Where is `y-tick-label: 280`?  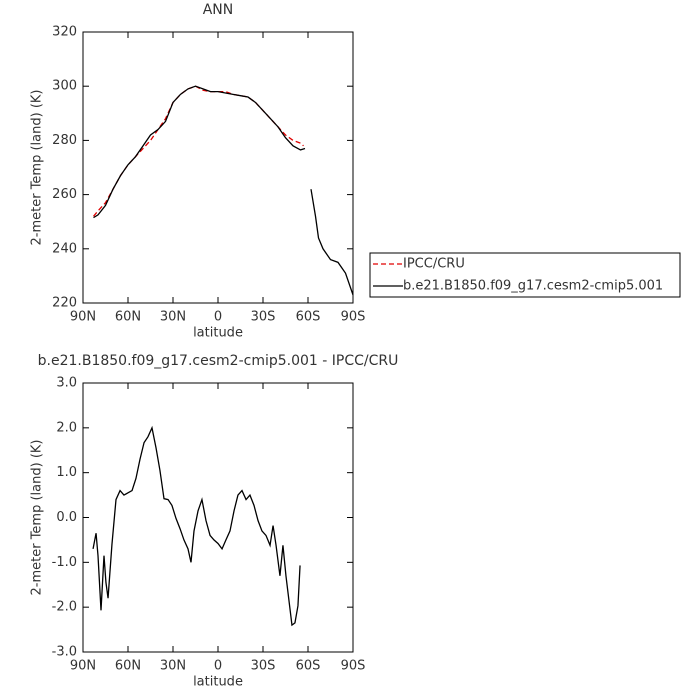 y-tick-label: 280 is located at coordinates (64, 140).